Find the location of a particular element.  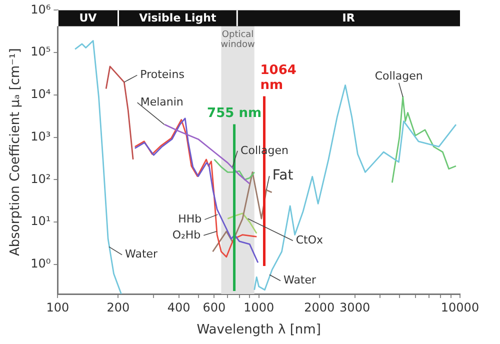

y-tick-label: 10² is located at coordinates (40, 179).